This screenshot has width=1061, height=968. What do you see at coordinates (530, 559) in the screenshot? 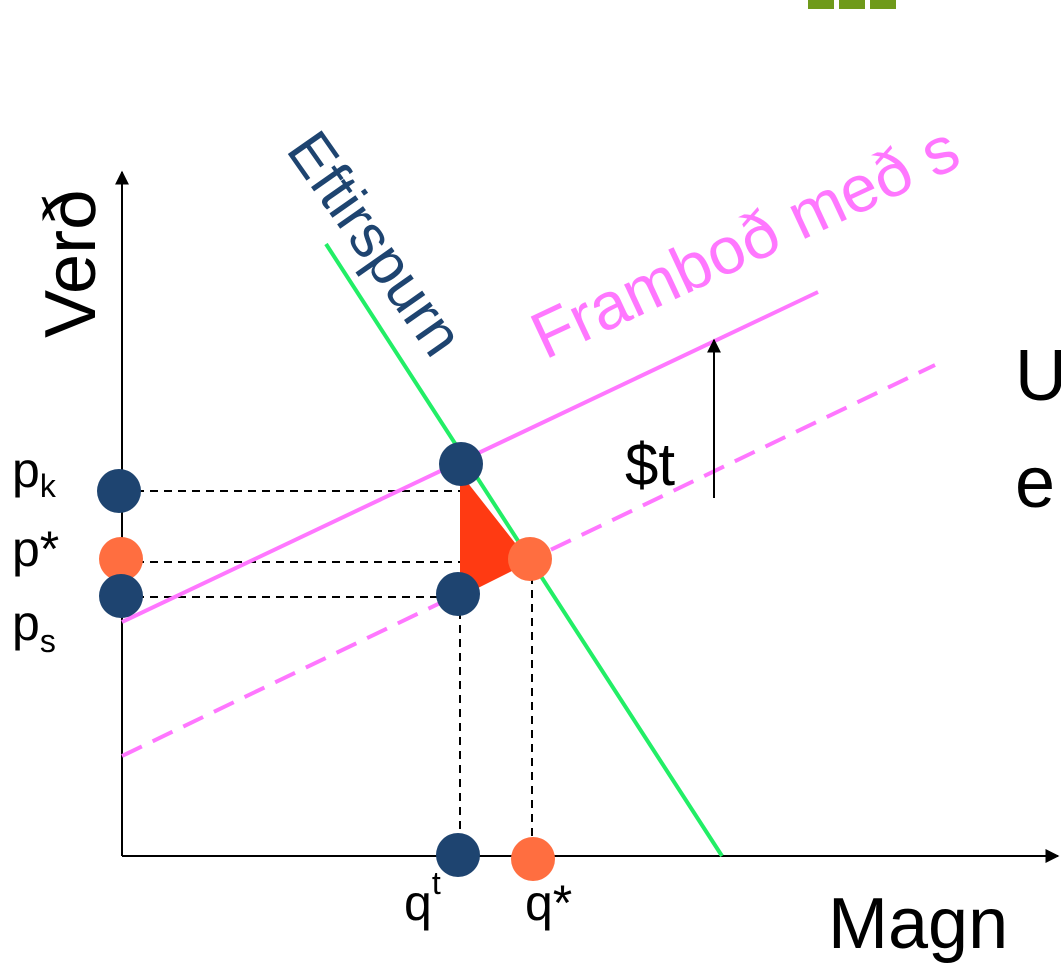
I see `point-original-equilibrium` at bounding box center [530, 559].